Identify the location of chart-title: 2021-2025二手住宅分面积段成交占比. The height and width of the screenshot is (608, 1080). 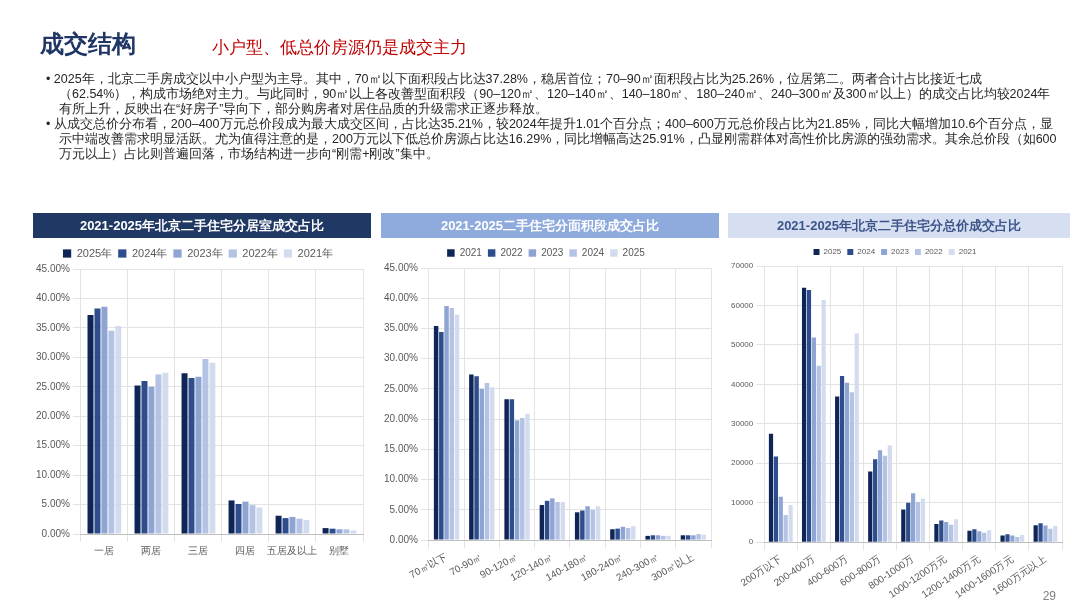
(550, 225).